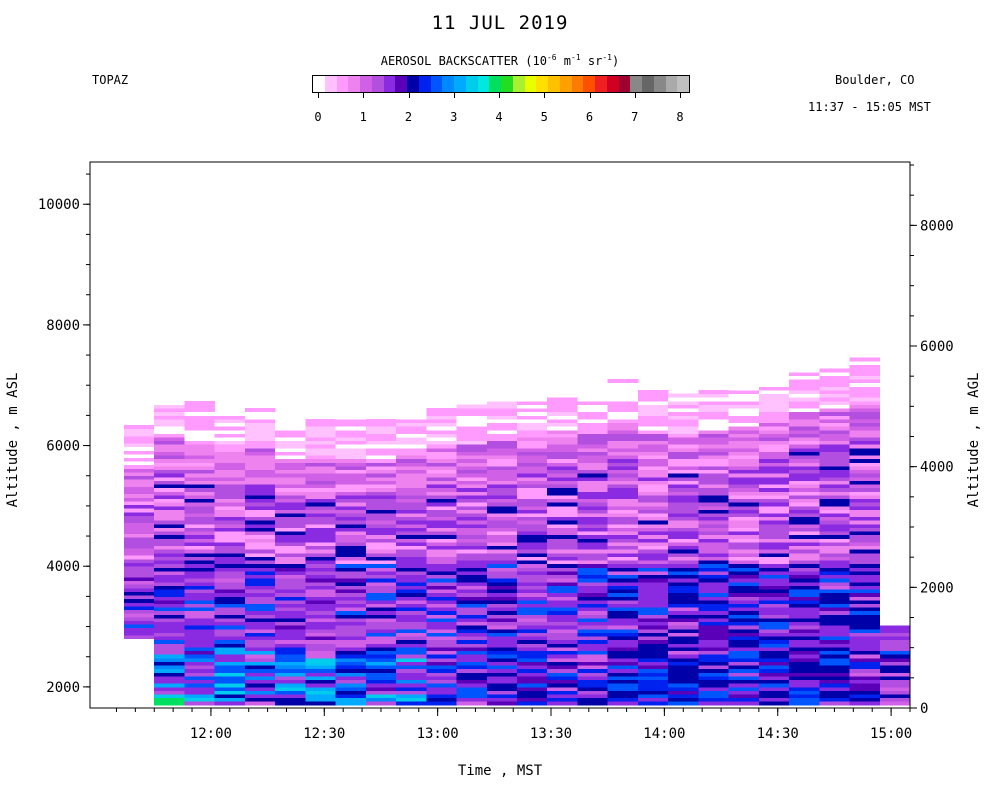 The image size is (1000, 800). Describe the element at coordinates (551, 734) in the screenshot. I see `x-tick-label: 13:30` at that location.